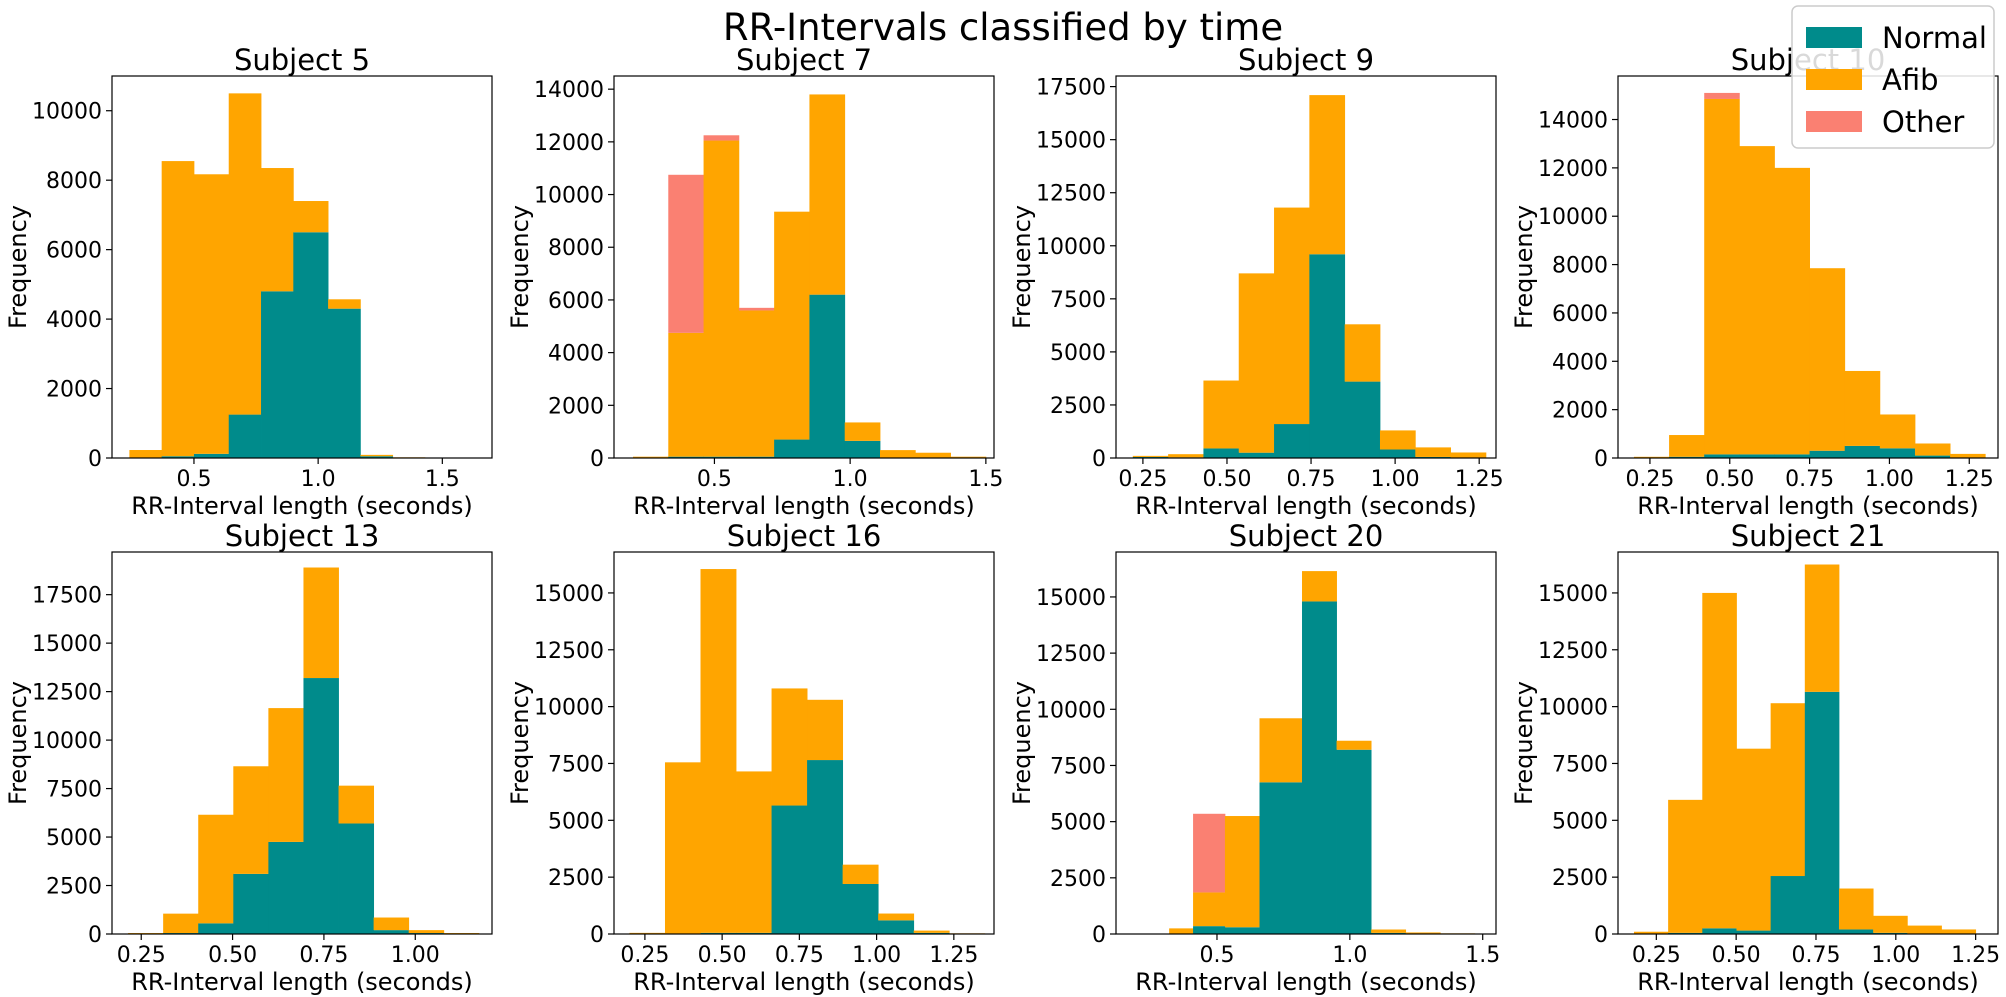  What do you see at coordinates (193, 479) in the screenshot?
I see `x-tick-label: 0.5` at bounding box center [193, 479].